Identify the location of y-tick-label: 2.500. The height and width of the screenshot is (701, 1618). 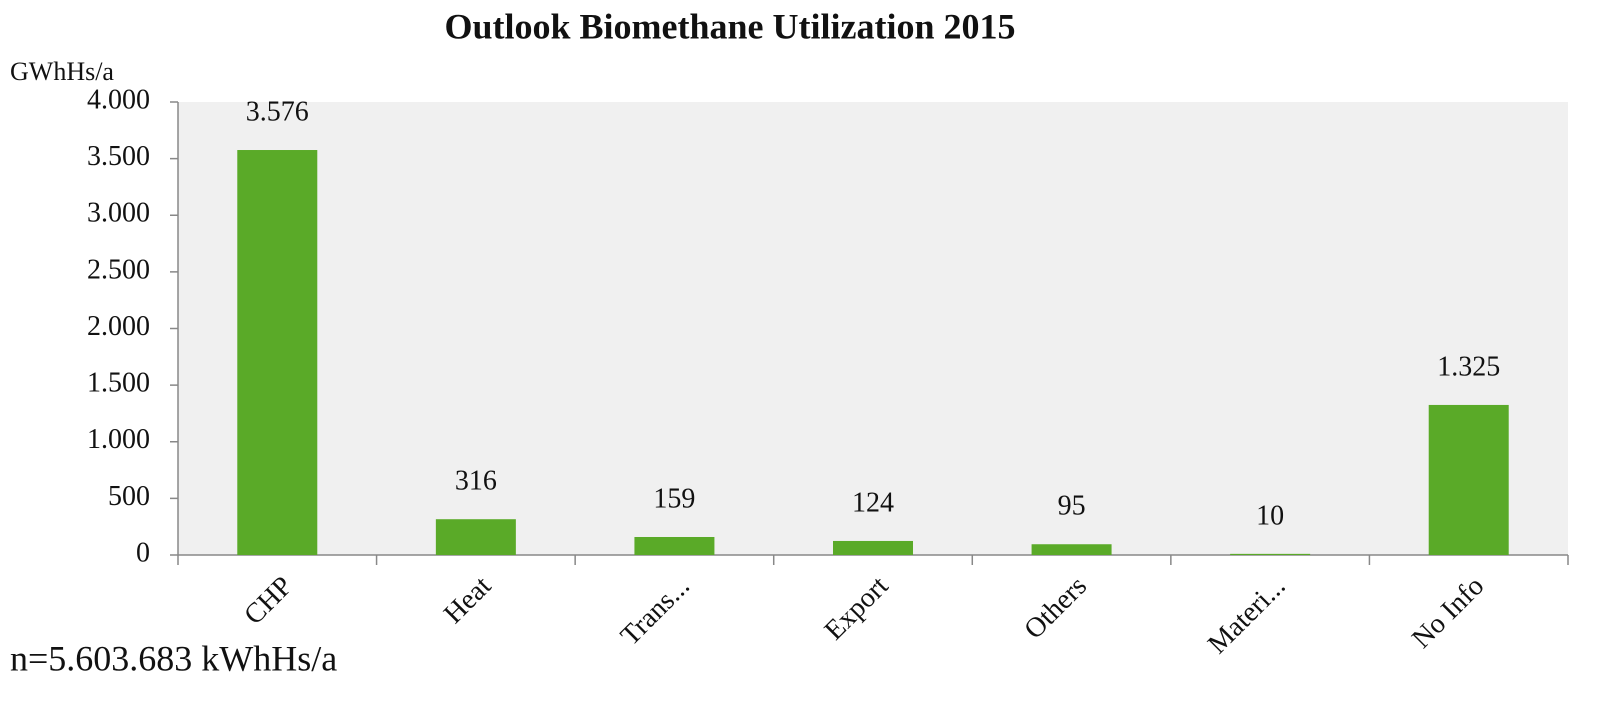
(118, 269).